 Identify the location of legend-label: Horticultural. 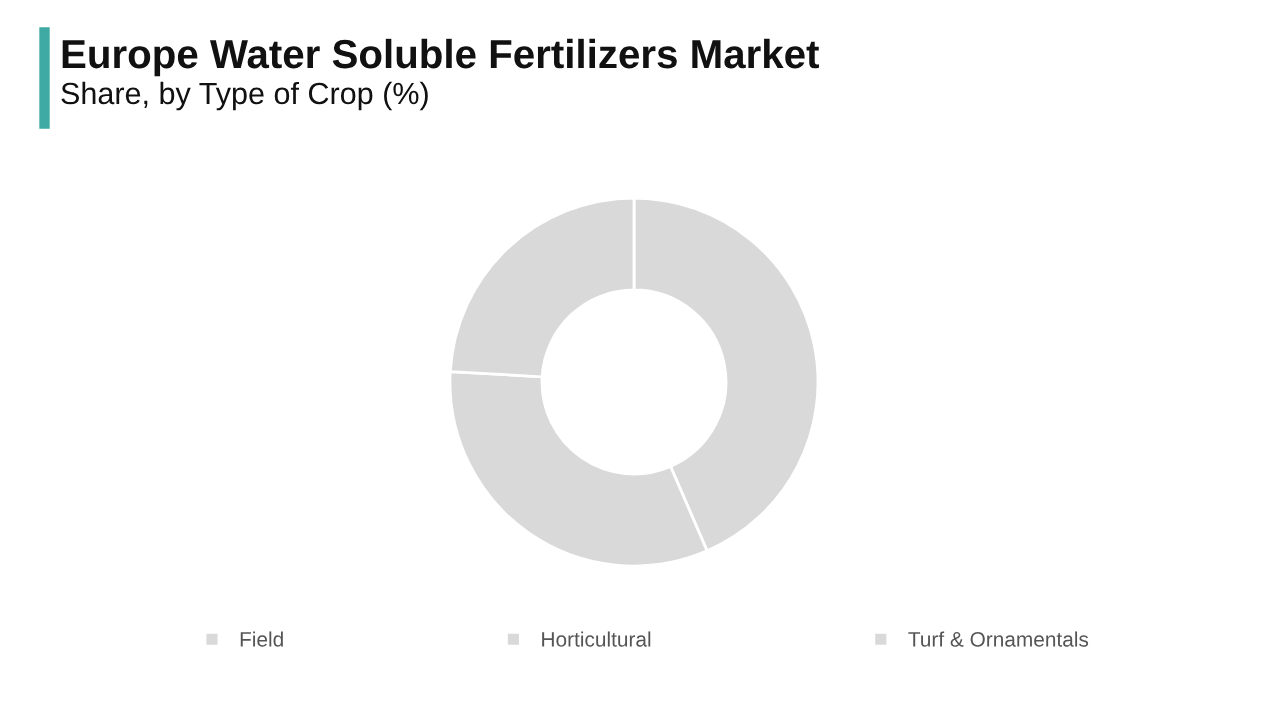
(596, 639).